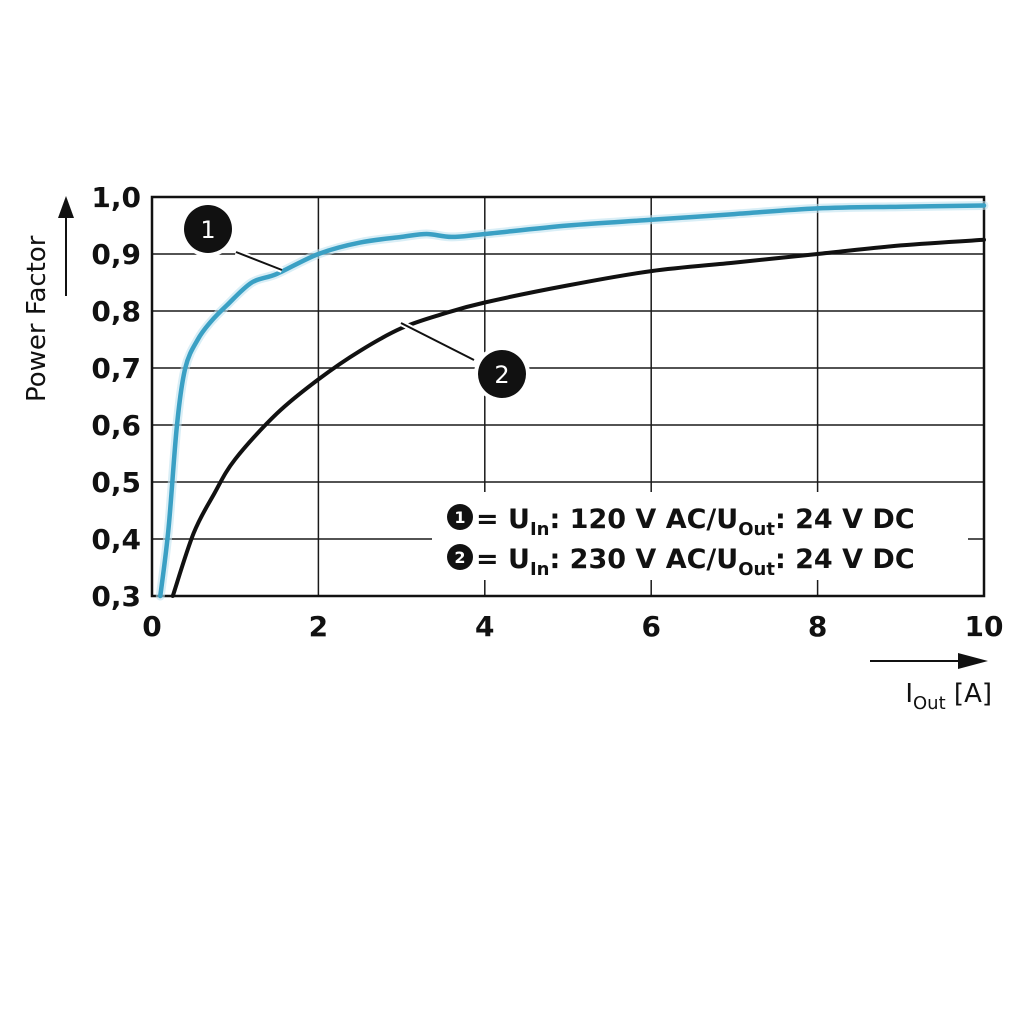 This screenshot has width=1024, height=1024. What do you see at coordinates (116, 254) in the screenshot?
I see `y-tick-label: 0,9` at bounding box center [116, 254].